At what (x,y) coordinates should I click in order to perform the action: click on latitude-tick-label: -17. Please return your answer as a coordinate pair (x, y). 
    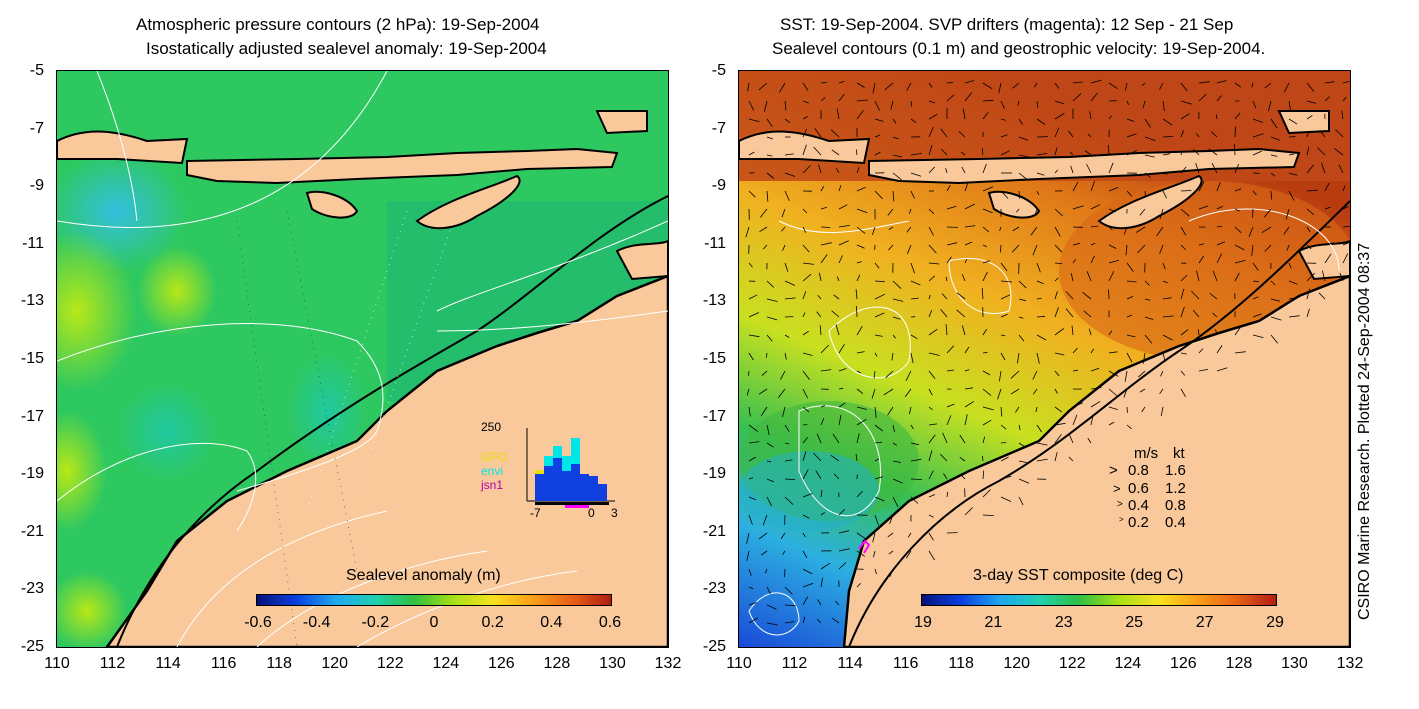
    Looking at the image, I should click on (714, 416).